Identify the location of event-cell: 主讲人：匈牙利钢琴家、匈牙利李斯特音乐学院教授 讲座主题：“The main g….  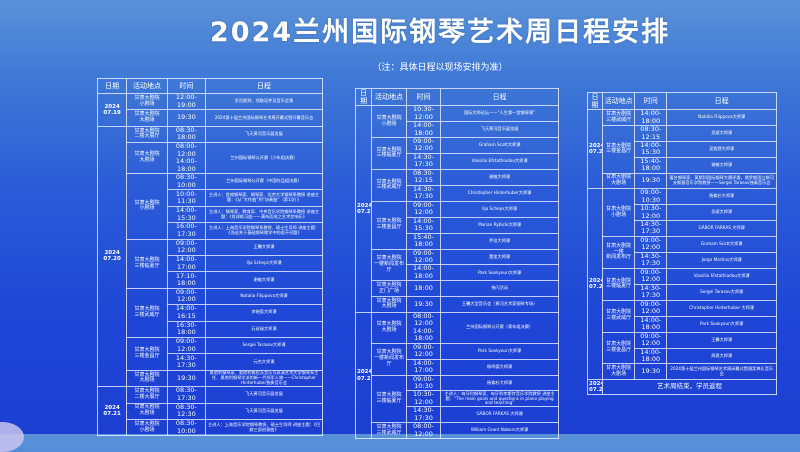
(499, 399).